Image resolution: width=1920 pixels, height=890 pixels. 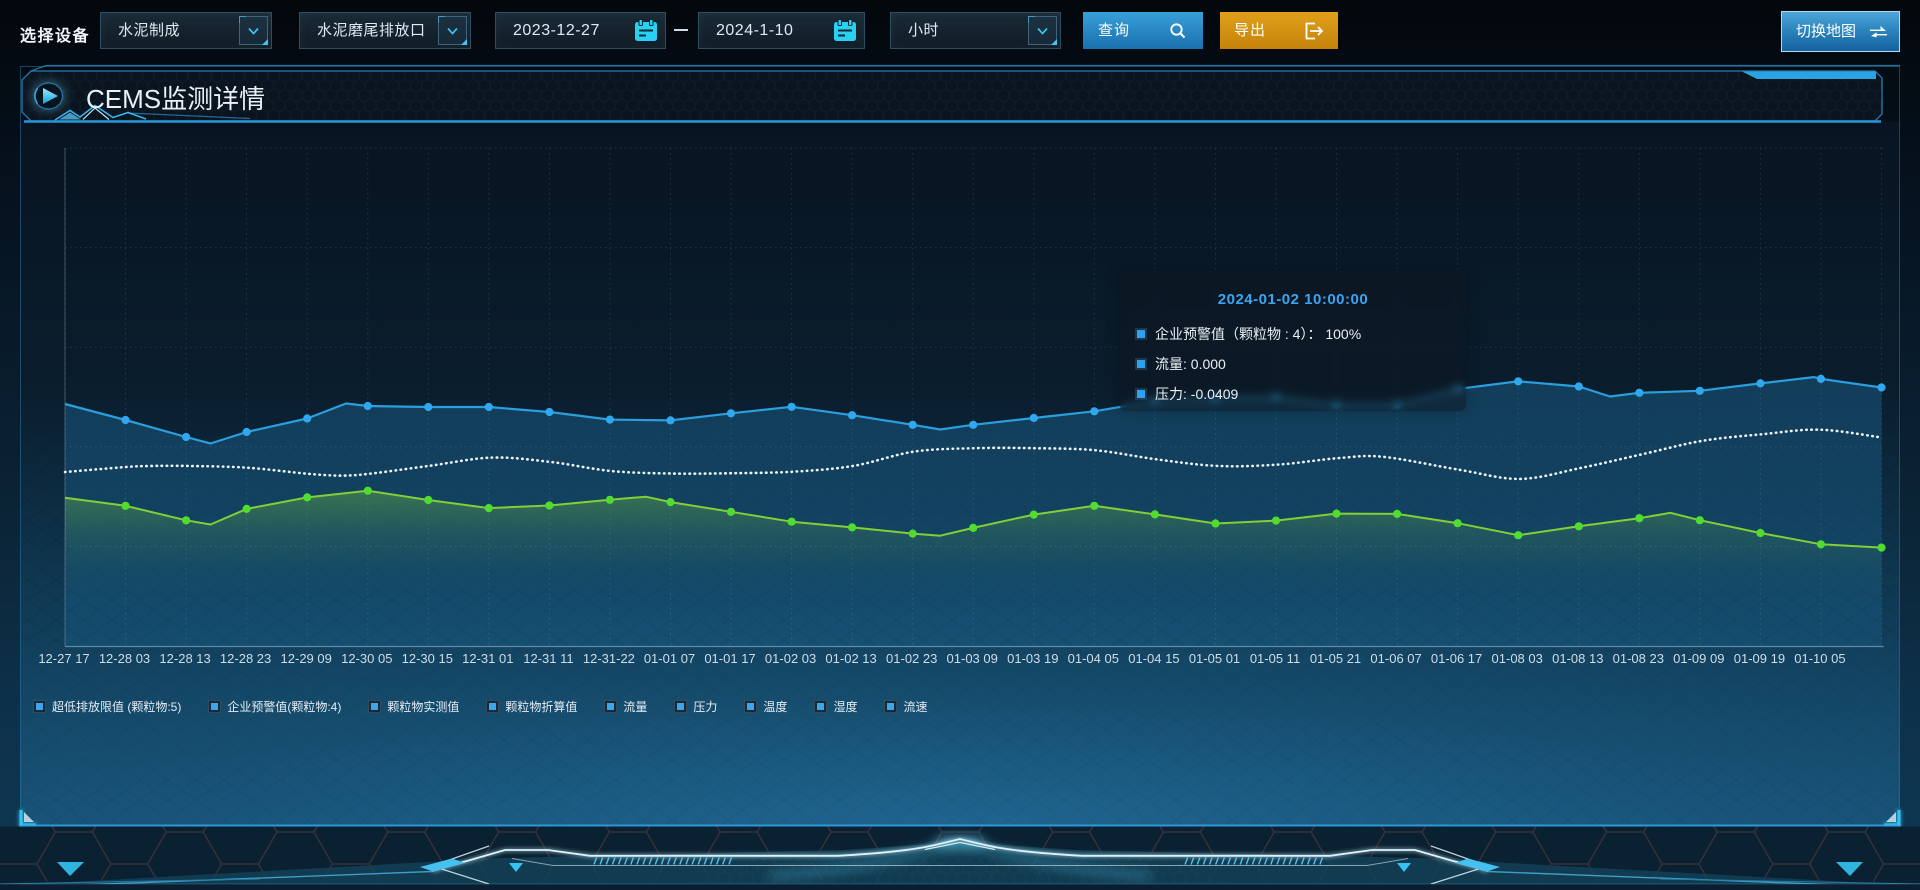 I want to click on svg-text: 01-06 07, so click(x=1395, y=658).